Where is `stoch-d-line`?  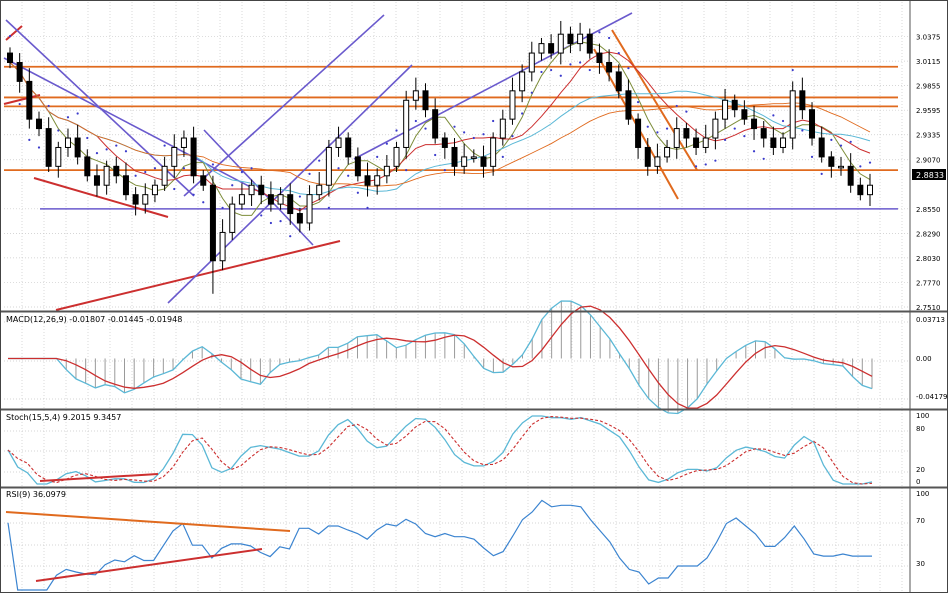 stoch-d-line is located at coordinates (440, 450).